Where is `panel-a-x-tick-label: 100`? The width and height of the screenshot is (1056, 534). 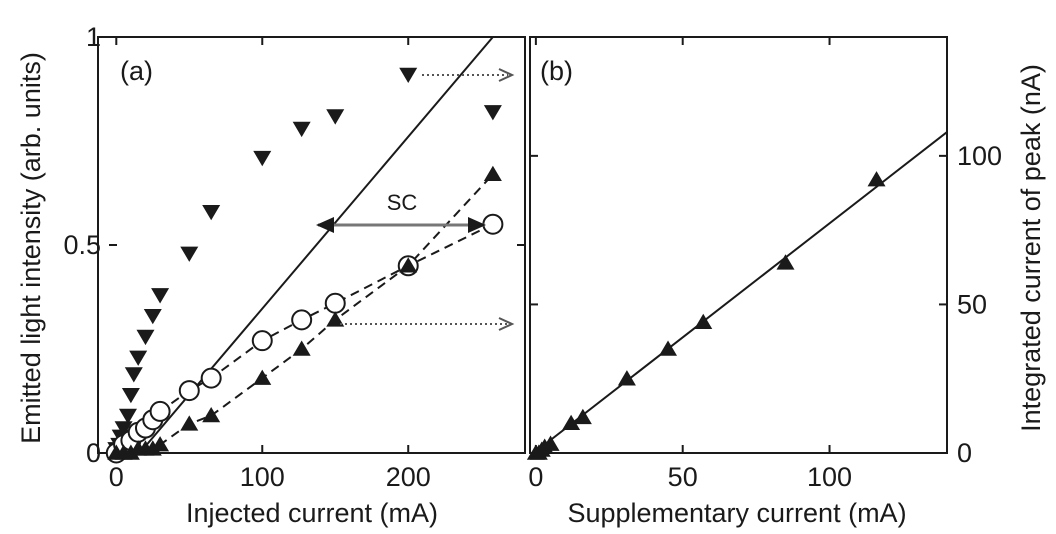 panel-a-x-tick-label: 100 is located at coordinates (262, 477).